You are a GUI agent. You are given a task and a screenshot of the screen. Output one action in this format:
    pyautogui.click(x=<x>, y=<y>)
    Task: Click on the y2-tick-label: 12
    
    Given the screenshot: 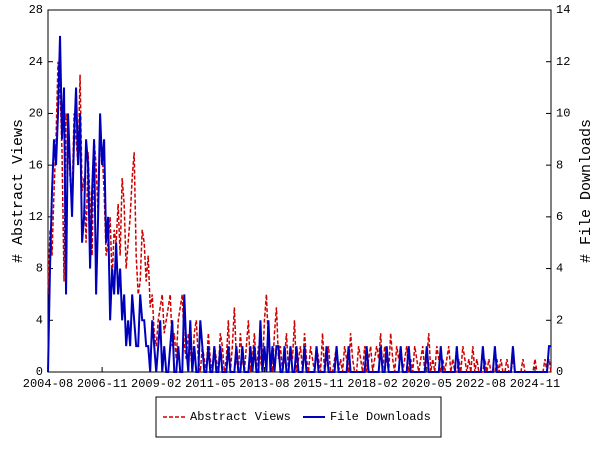 What is the action you would take?
    pyautogui.click(x=563, y=62)
    